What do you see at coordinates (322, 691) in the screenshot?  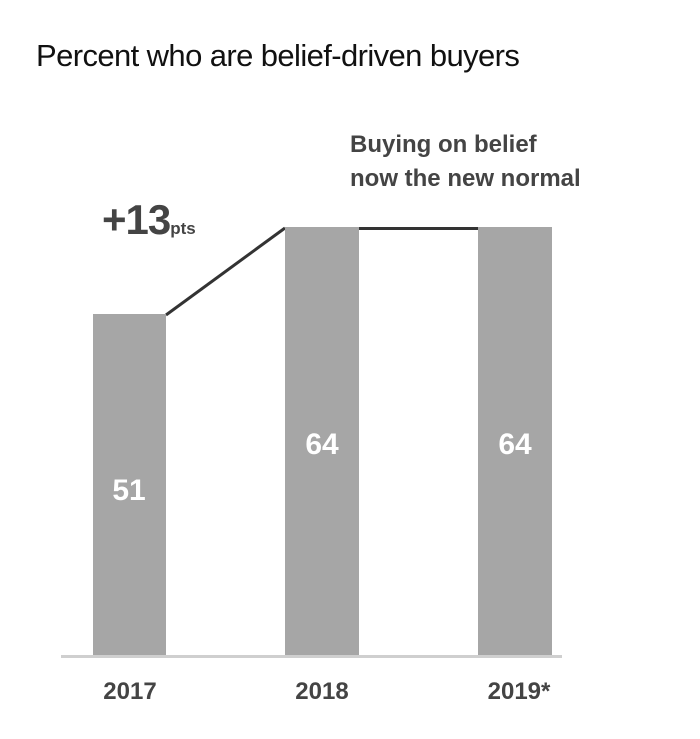 I see `x-tick-2018: 2018` at bounding box center [322, 691].